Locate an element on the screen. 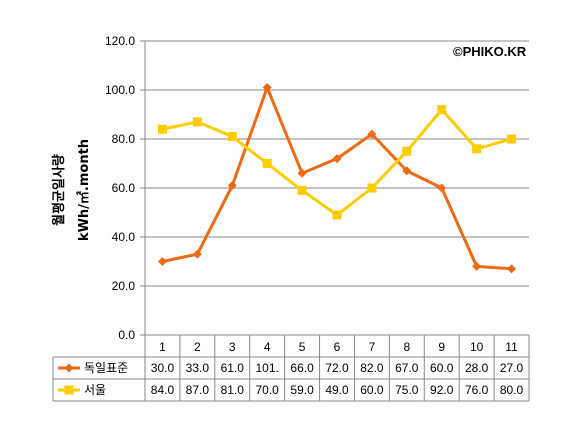  data-table-value: 59.0 is located at coordinates (302, 390).